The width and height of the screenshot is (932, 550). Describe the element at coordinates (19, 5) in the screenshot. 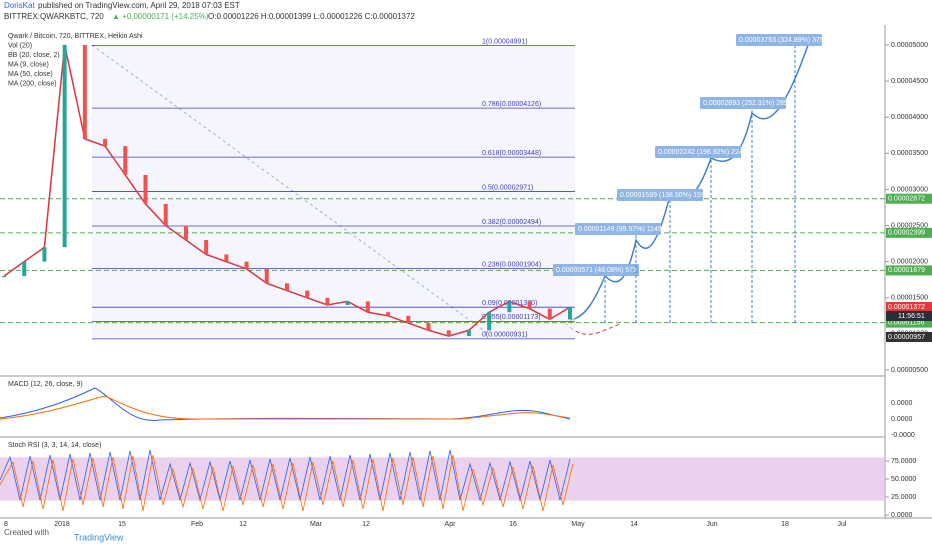

I see `publisher: DorisKat` at that location.